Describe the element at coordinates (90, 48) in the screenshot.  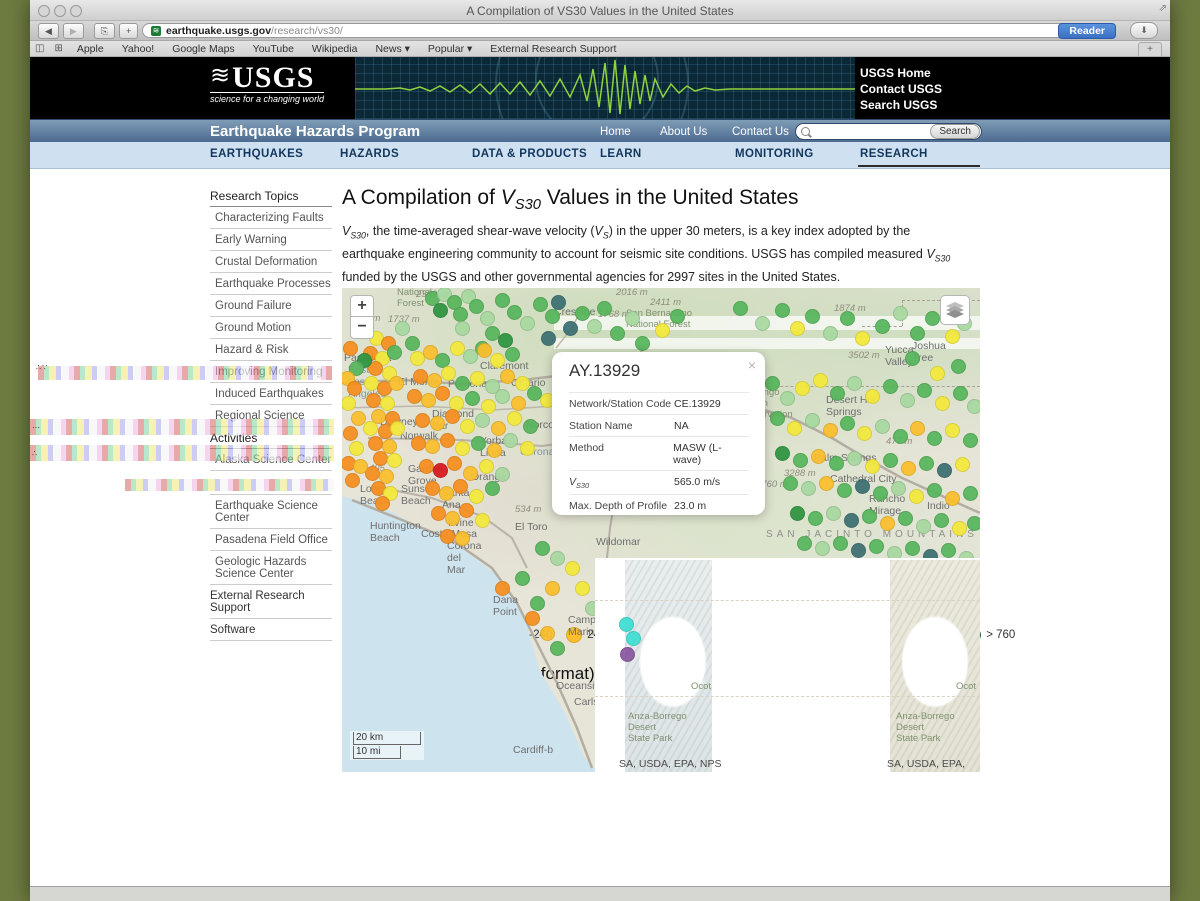
I see `bookmark-item: Apple` at that location.